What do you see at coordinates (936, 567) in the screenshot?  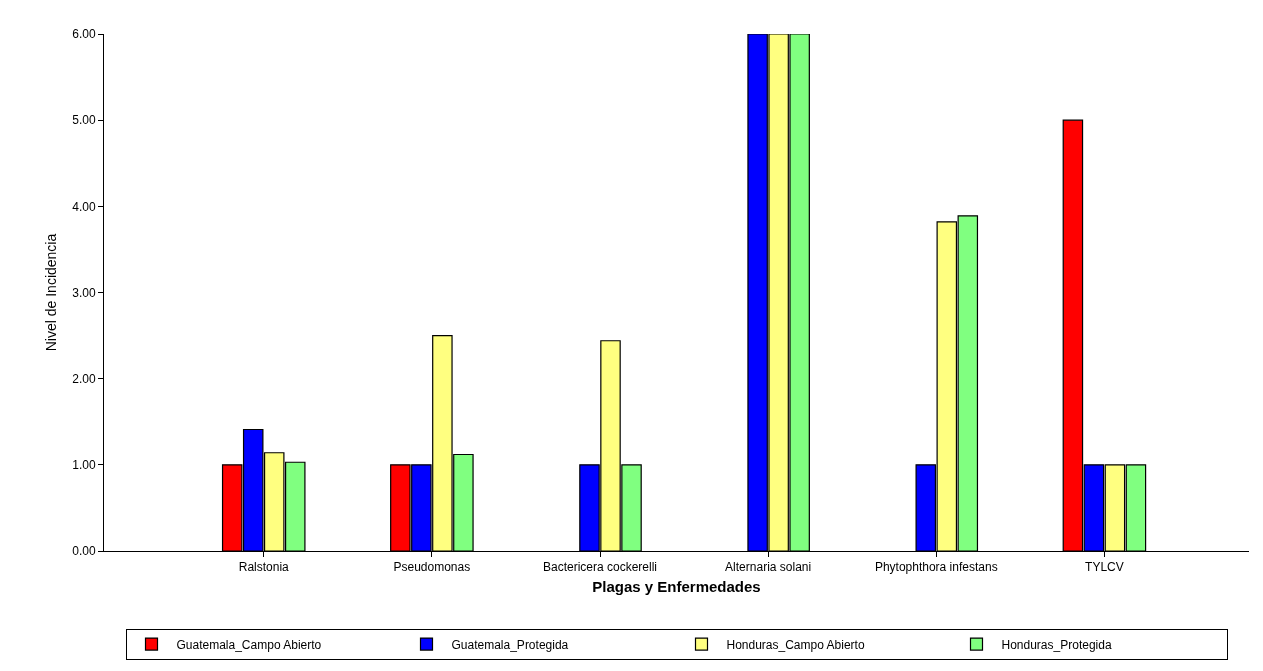 I see `x-tick-label: Phytophthora infestans` at bounding box center [936, 567].